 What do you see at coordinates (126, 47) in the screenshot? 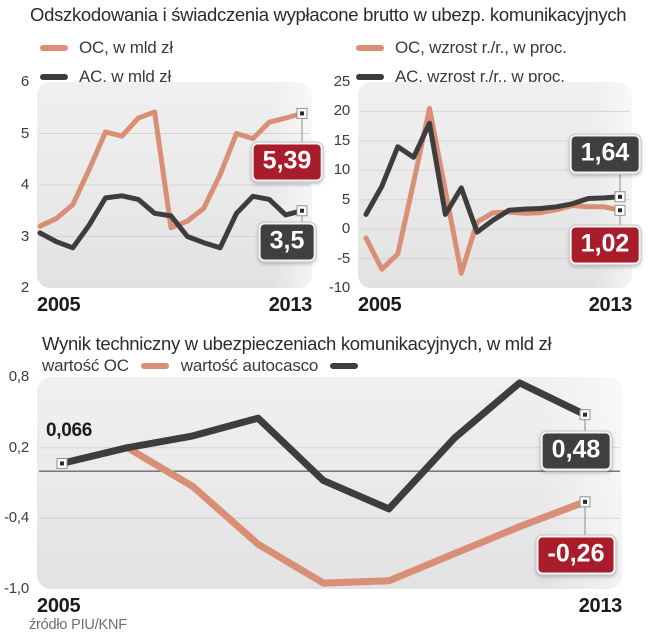
I see `legend-label-oc-mld: OC, w mld zł` at bounding box center [126, 47].